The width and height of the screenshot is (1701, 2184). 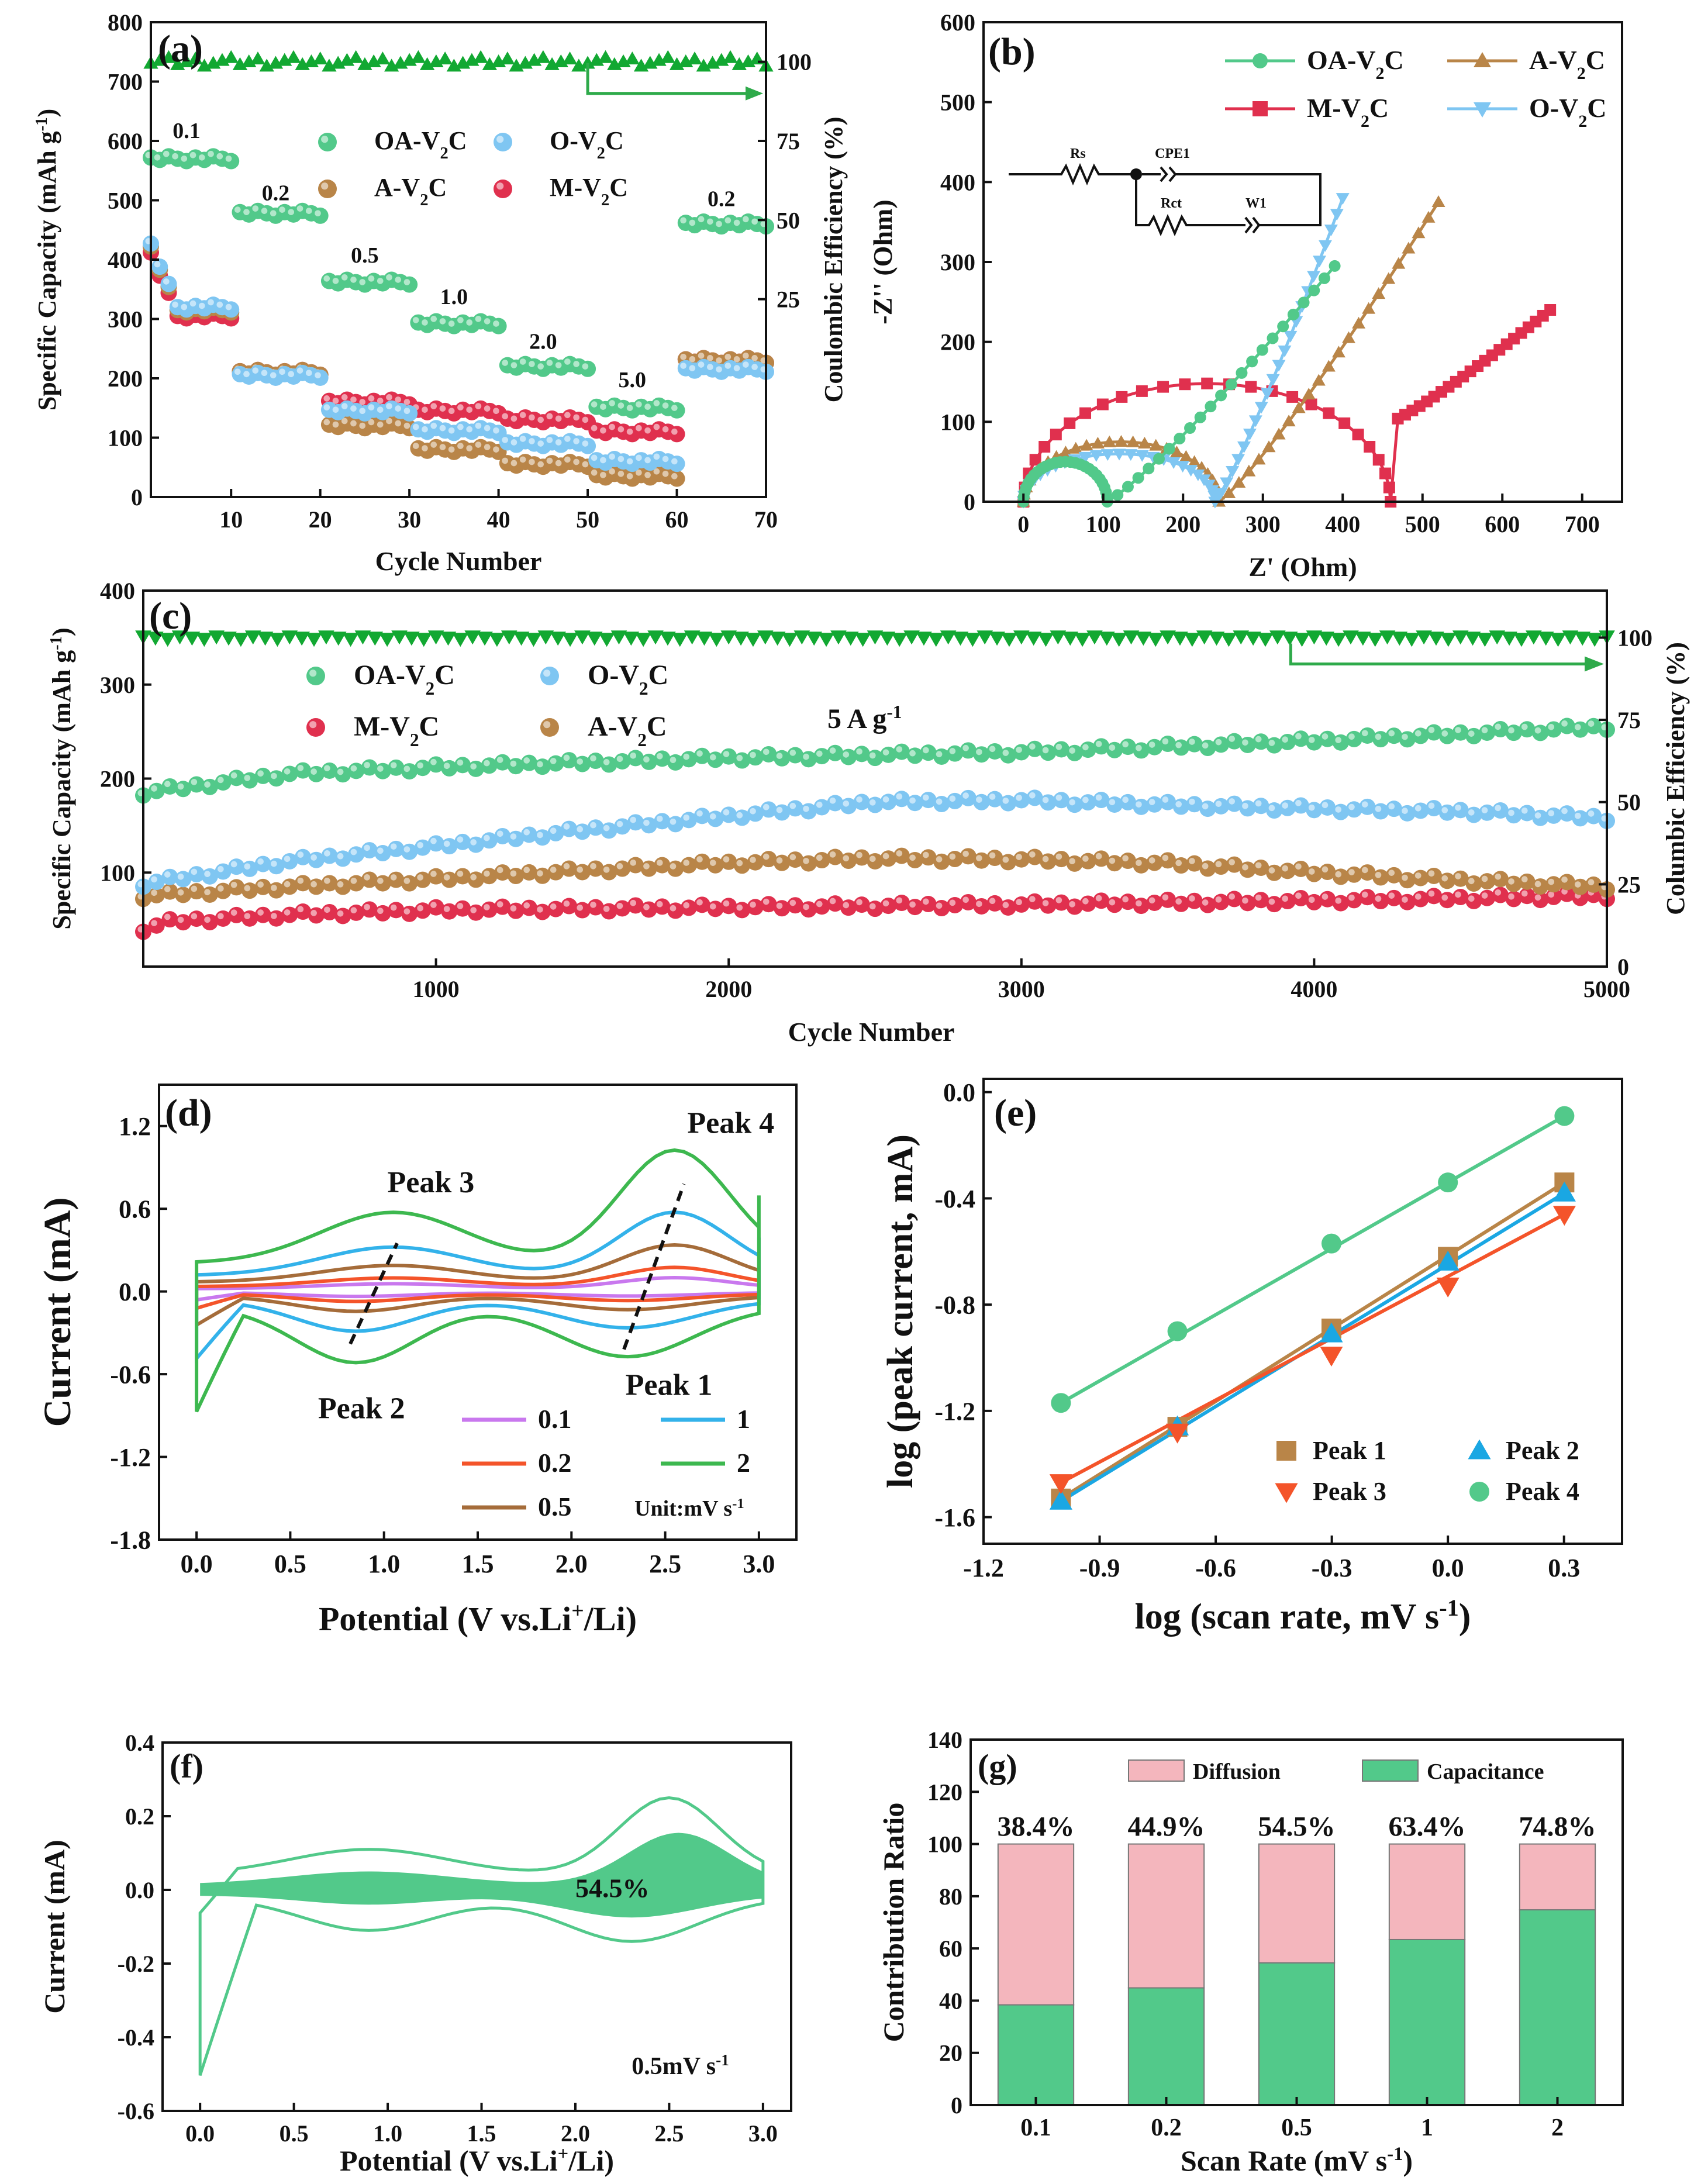 I want to click on rate-label: 5.0, so click(x=633, y=380).